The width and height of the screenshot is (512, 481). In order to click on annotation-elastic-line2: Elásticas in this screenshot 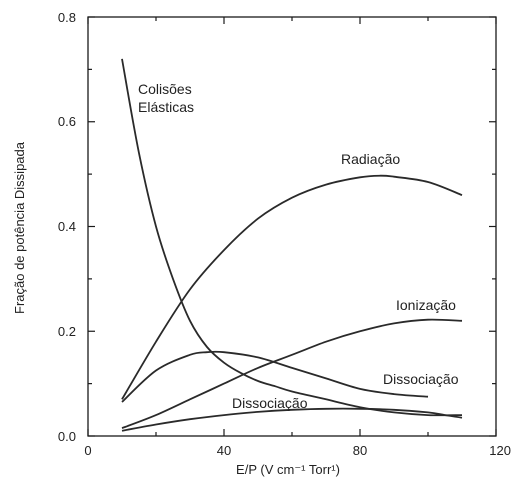, I will do `click(166, 107)`.